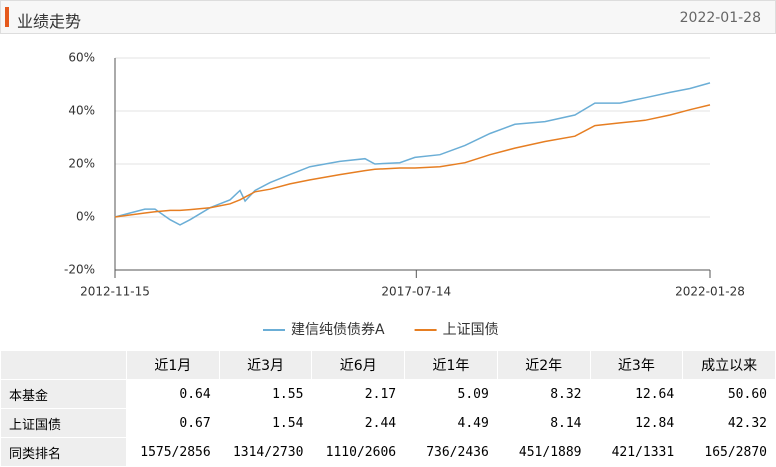  Describe the element at coordinates (416, 292) in the screenshot. I see `x-tick-label: 2017-07-14` at that location.